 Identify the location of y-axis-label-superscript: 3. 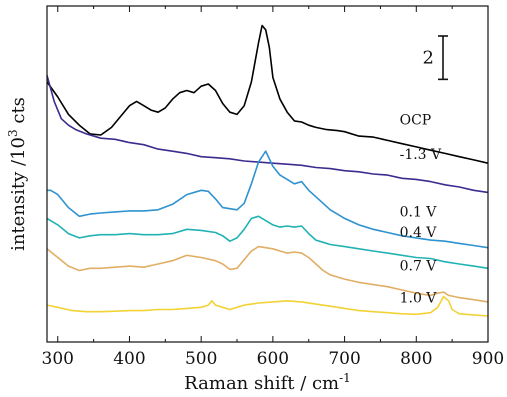
(13, 133).